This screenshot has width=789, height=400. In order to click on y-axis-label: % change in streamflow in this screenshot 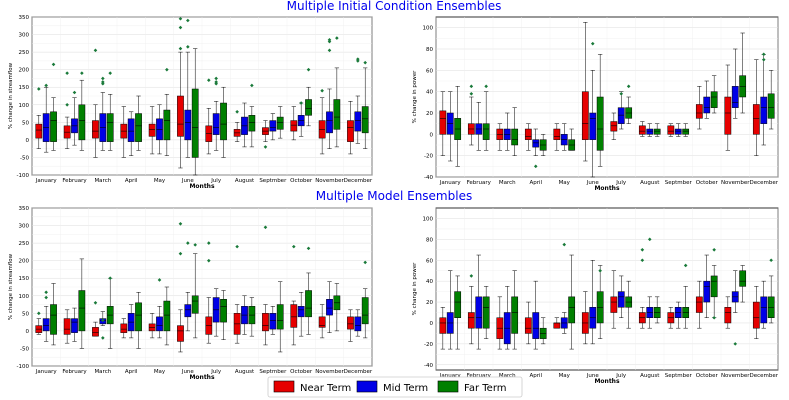, I will do `click(11, 286)`.